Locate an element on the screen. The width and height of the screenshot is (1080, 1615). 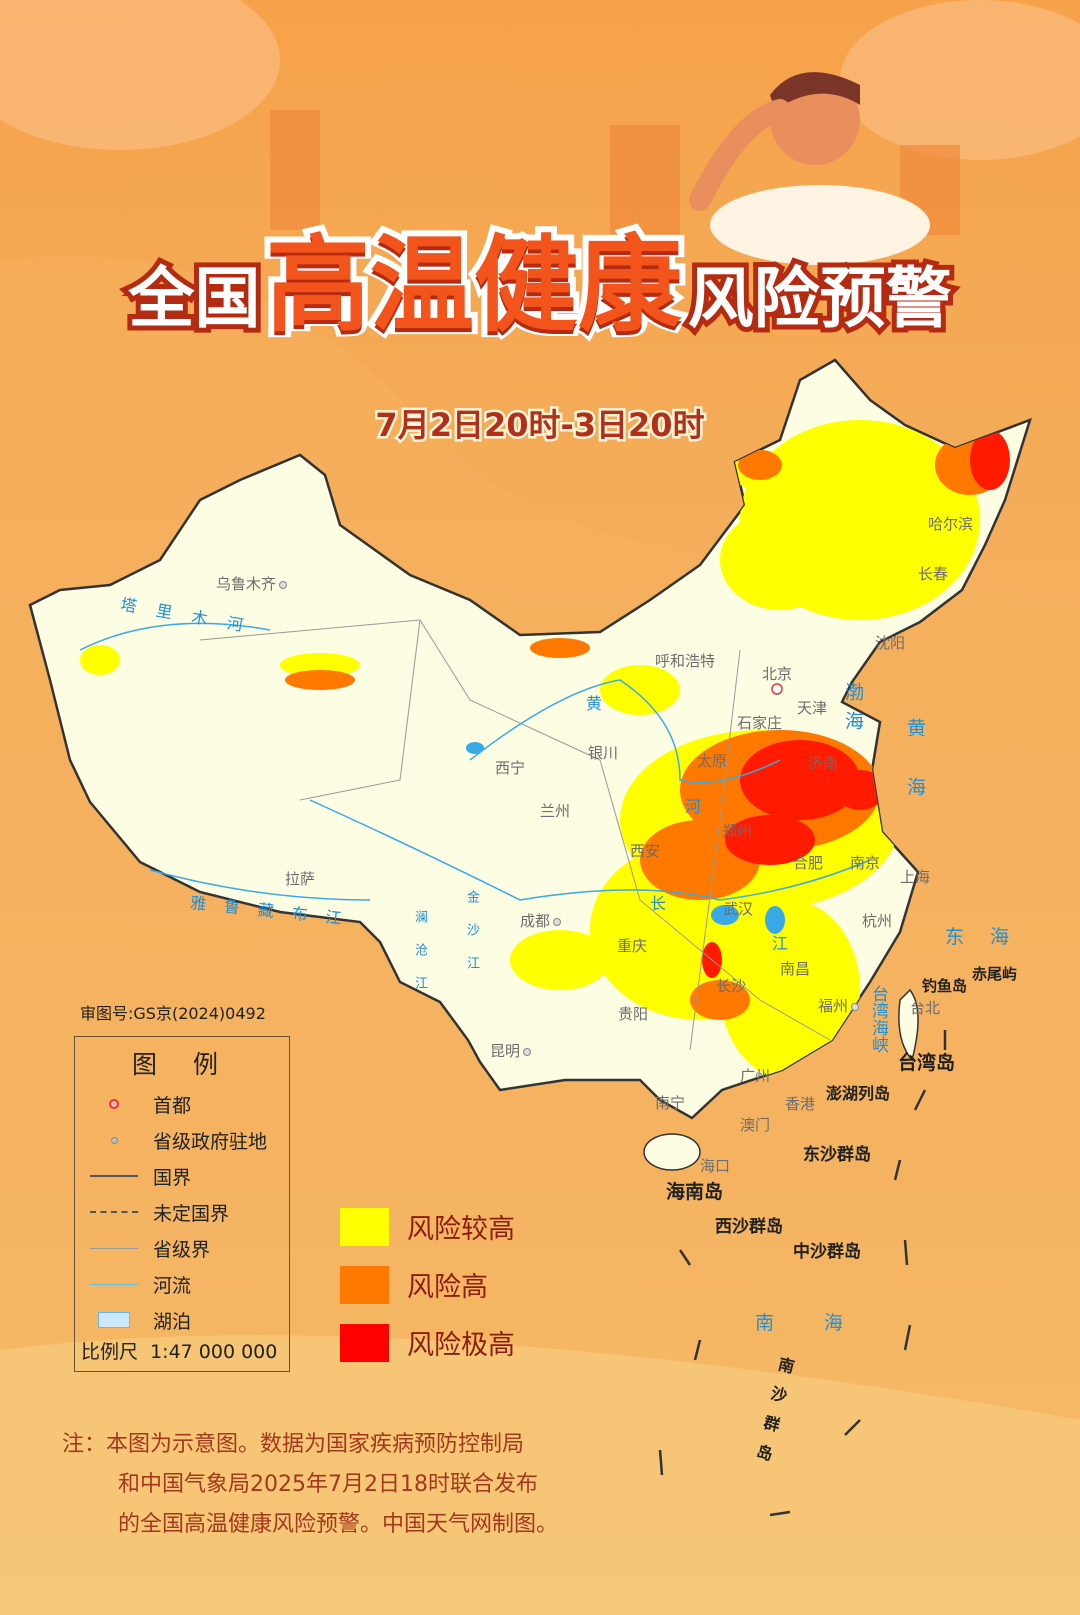
city-label: 长沙 is located at coordinates (731, 986).